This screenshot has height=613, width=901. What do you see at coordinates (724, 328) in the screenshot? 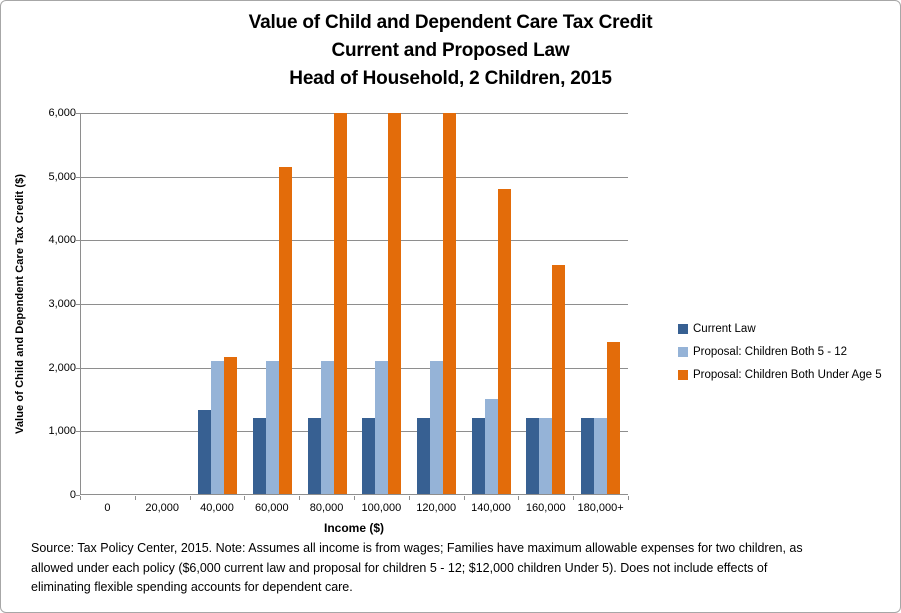
I see `legend-label: Current Law` at bounding box center [724, 328].